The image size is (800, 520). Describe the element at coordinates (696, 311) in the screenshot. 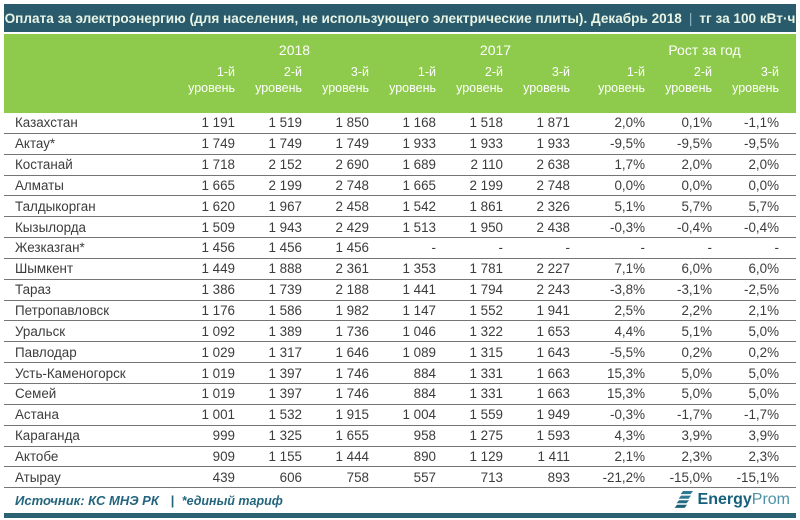

I see `value-cell: 2,2%` at that location.